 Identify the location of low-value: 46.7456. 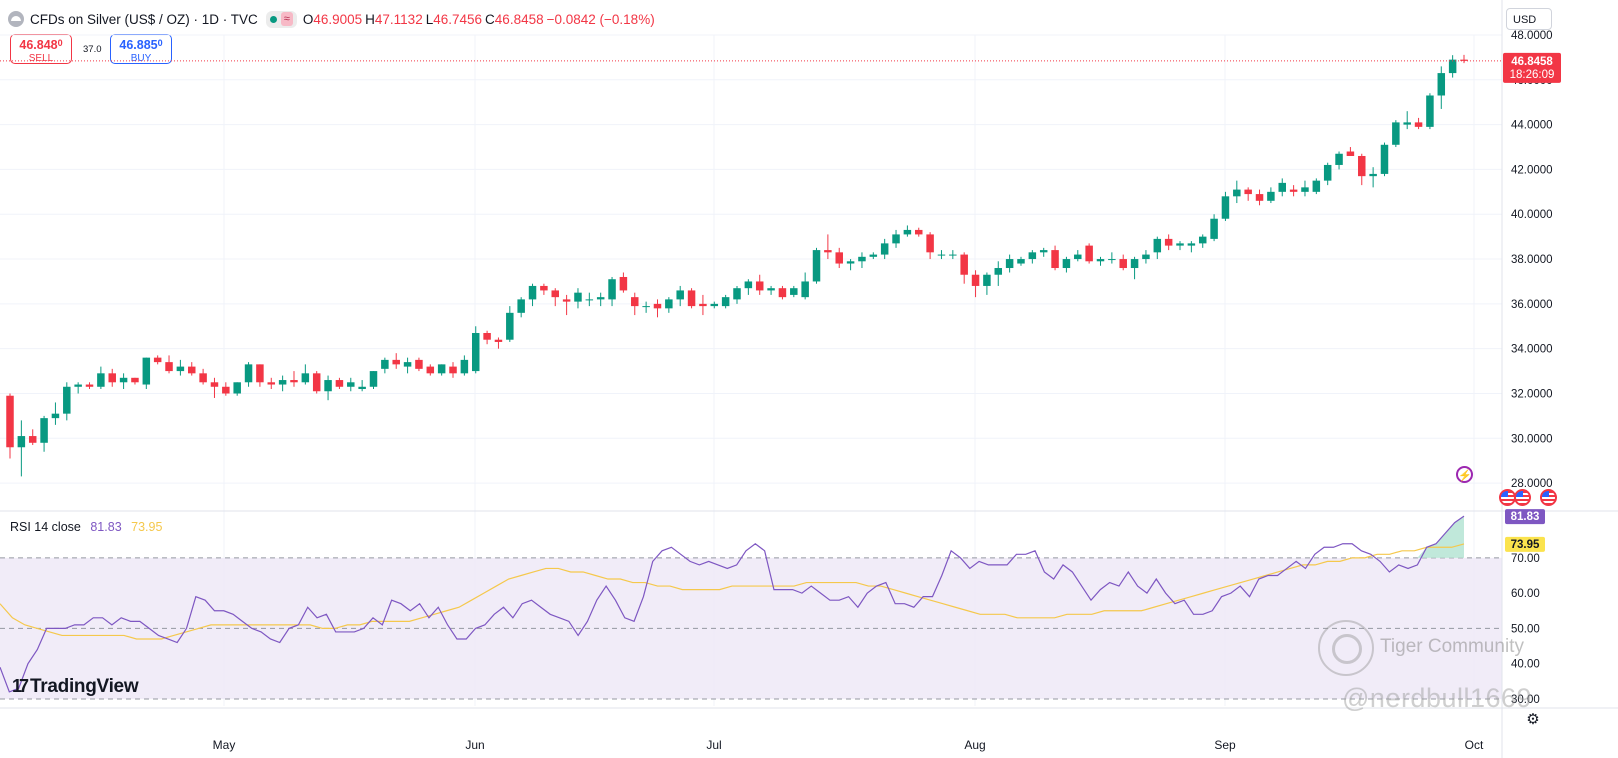
(458, 19).